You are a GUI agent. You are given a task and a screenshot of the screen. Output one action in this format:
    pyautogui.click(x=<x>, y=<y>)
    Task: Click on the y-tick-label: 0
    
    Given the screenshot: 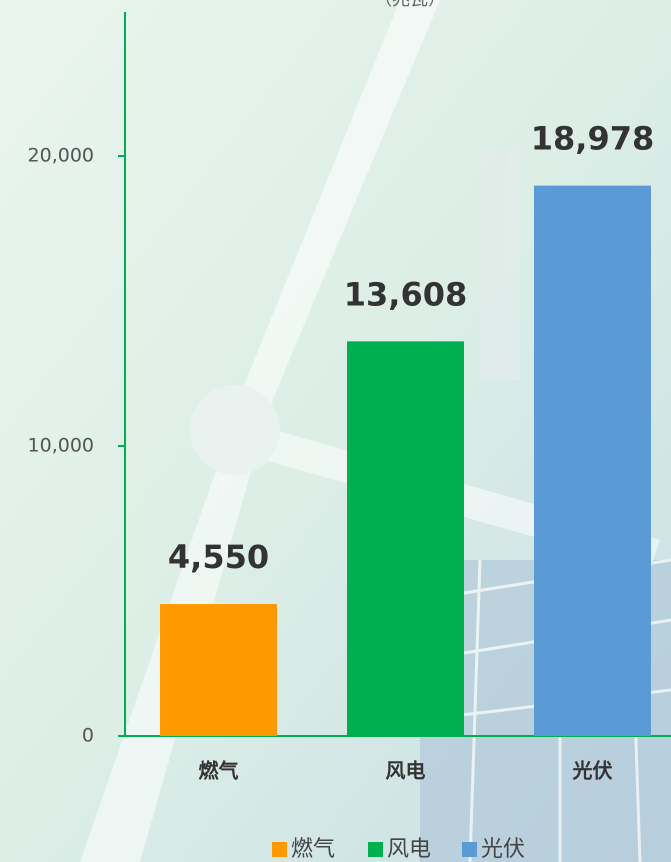 What is the action you would take?
    pyautogui.click(x=88, y=736)
    